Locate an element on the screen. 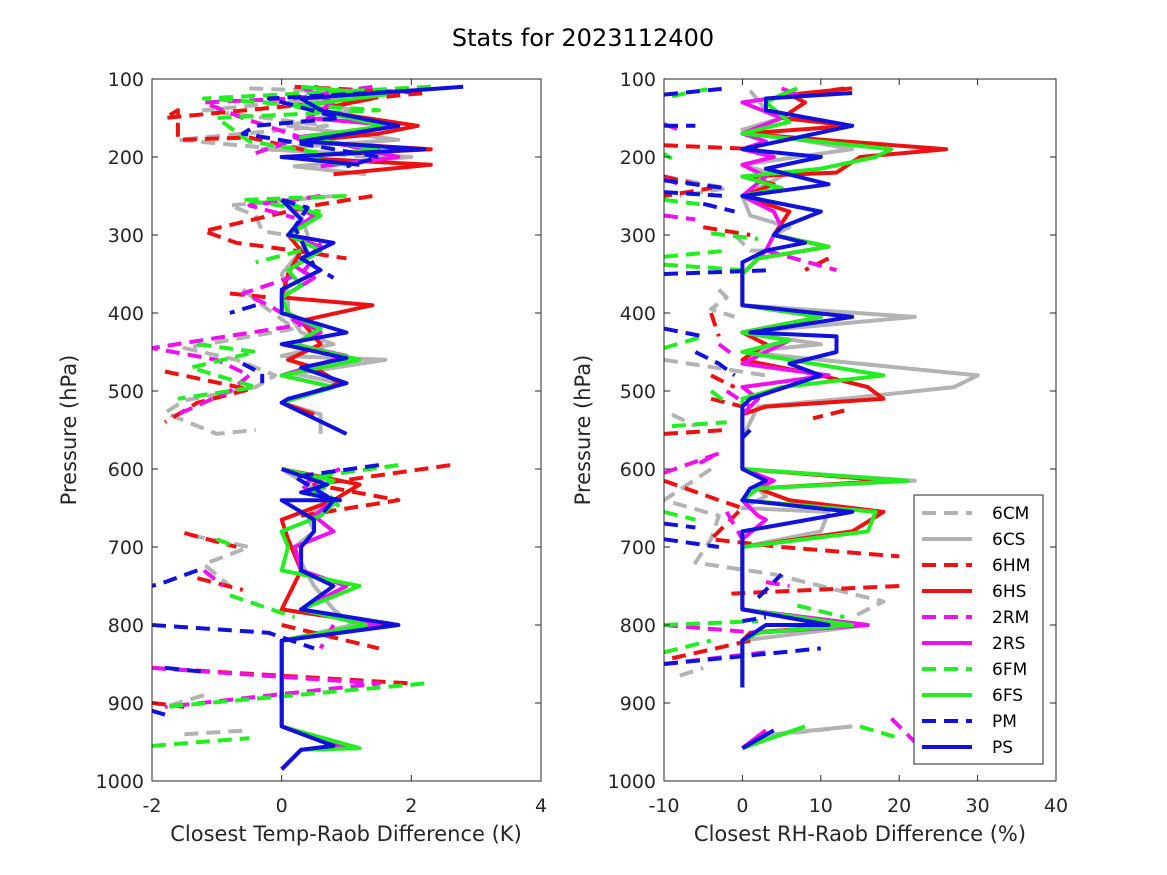  rh-ylabel: Pressure (hPa) is located at coordinates (583, 430).